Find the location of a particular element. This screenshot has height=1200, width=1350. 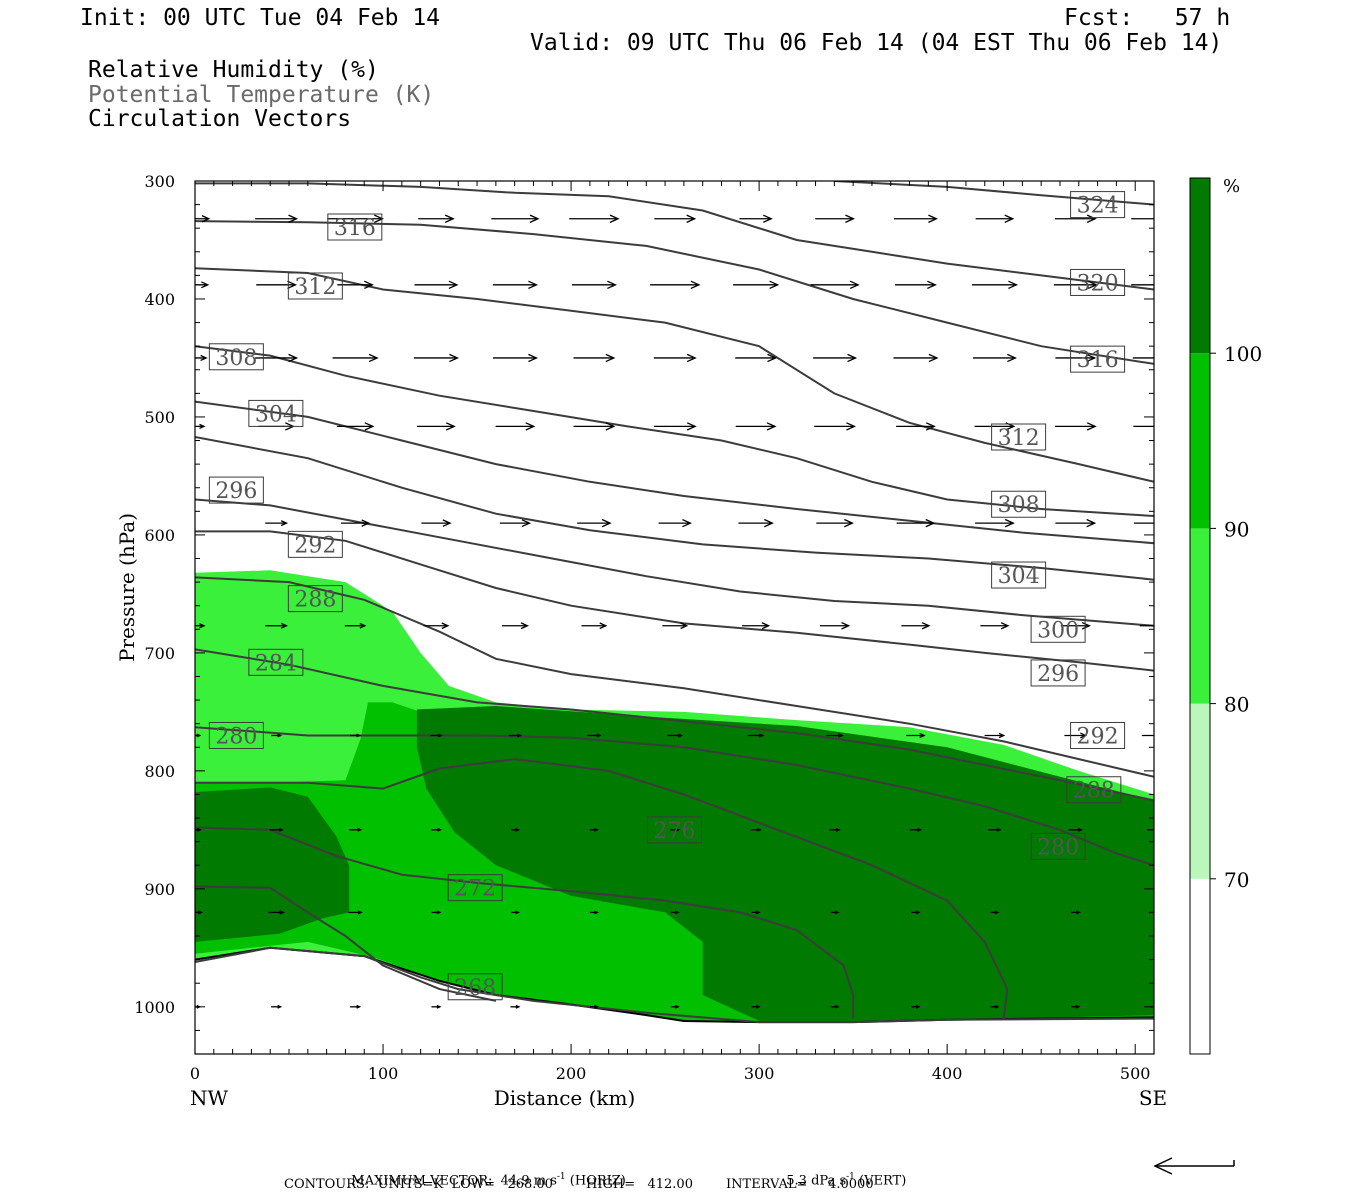

terrain-mask is located at coordinates (674, 1000).